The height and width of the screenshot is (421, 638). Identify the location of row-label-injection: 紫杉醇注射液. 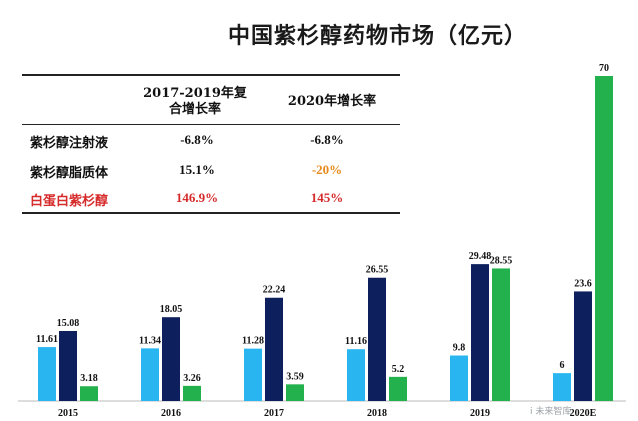
(69, 143).